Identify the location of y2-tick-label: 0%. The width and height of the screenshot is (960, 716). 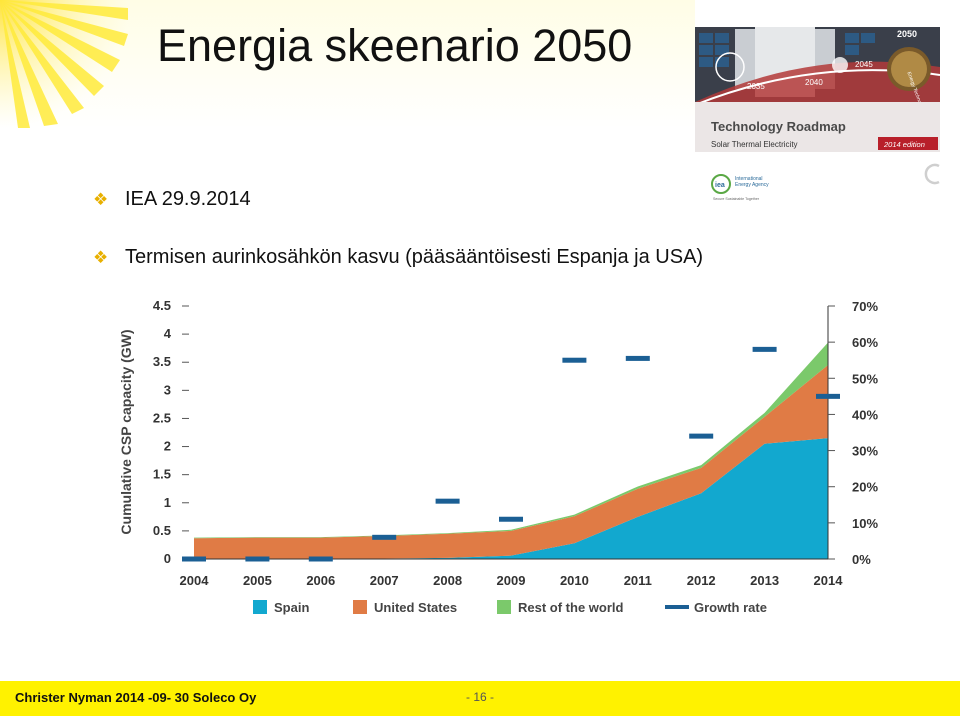
(861, 559).